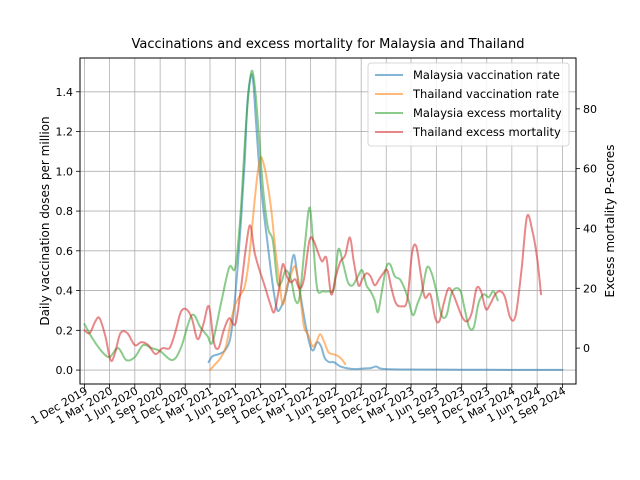 This screenshot has width=640, height=480. What do you see at coordinates (65, 330) in the screenshot?
I see `y-left-tick-label: 0.2` at bounding box center [65, 330].